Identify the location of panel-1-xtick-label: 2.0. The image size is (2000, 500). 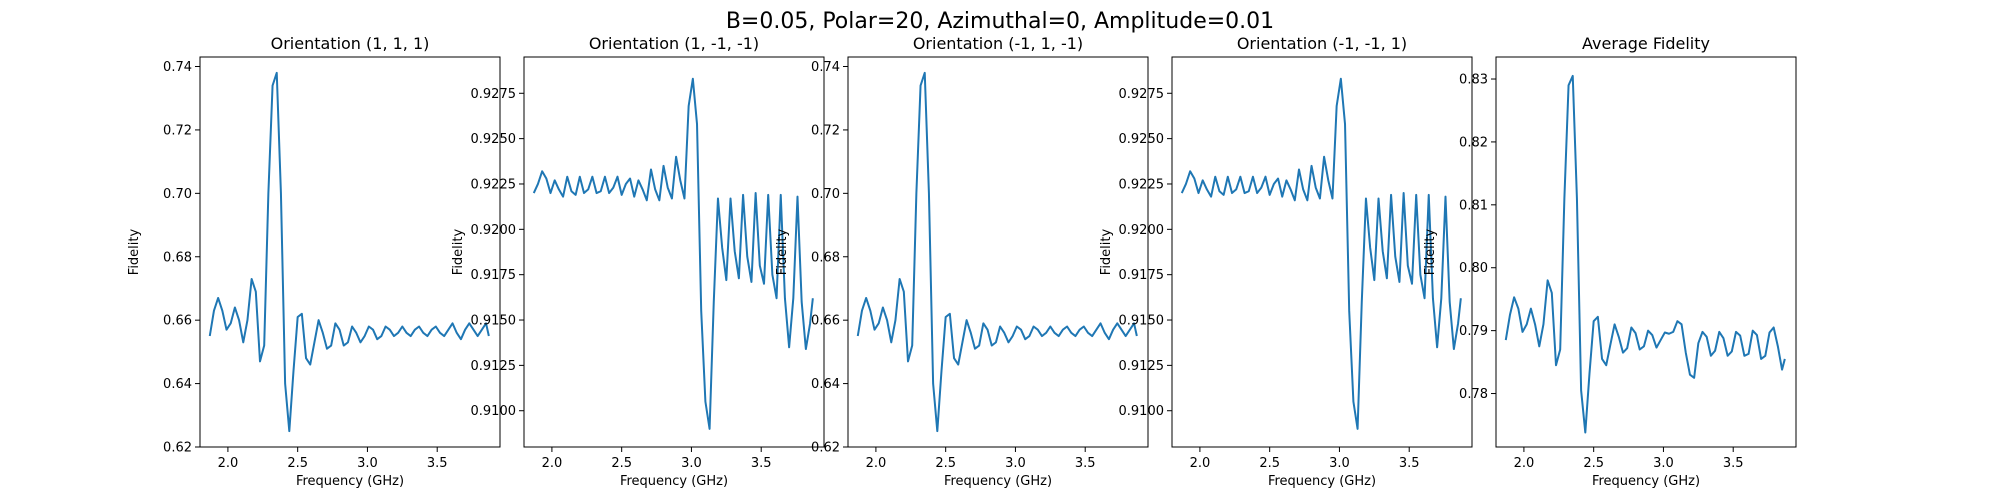
(552, 463).